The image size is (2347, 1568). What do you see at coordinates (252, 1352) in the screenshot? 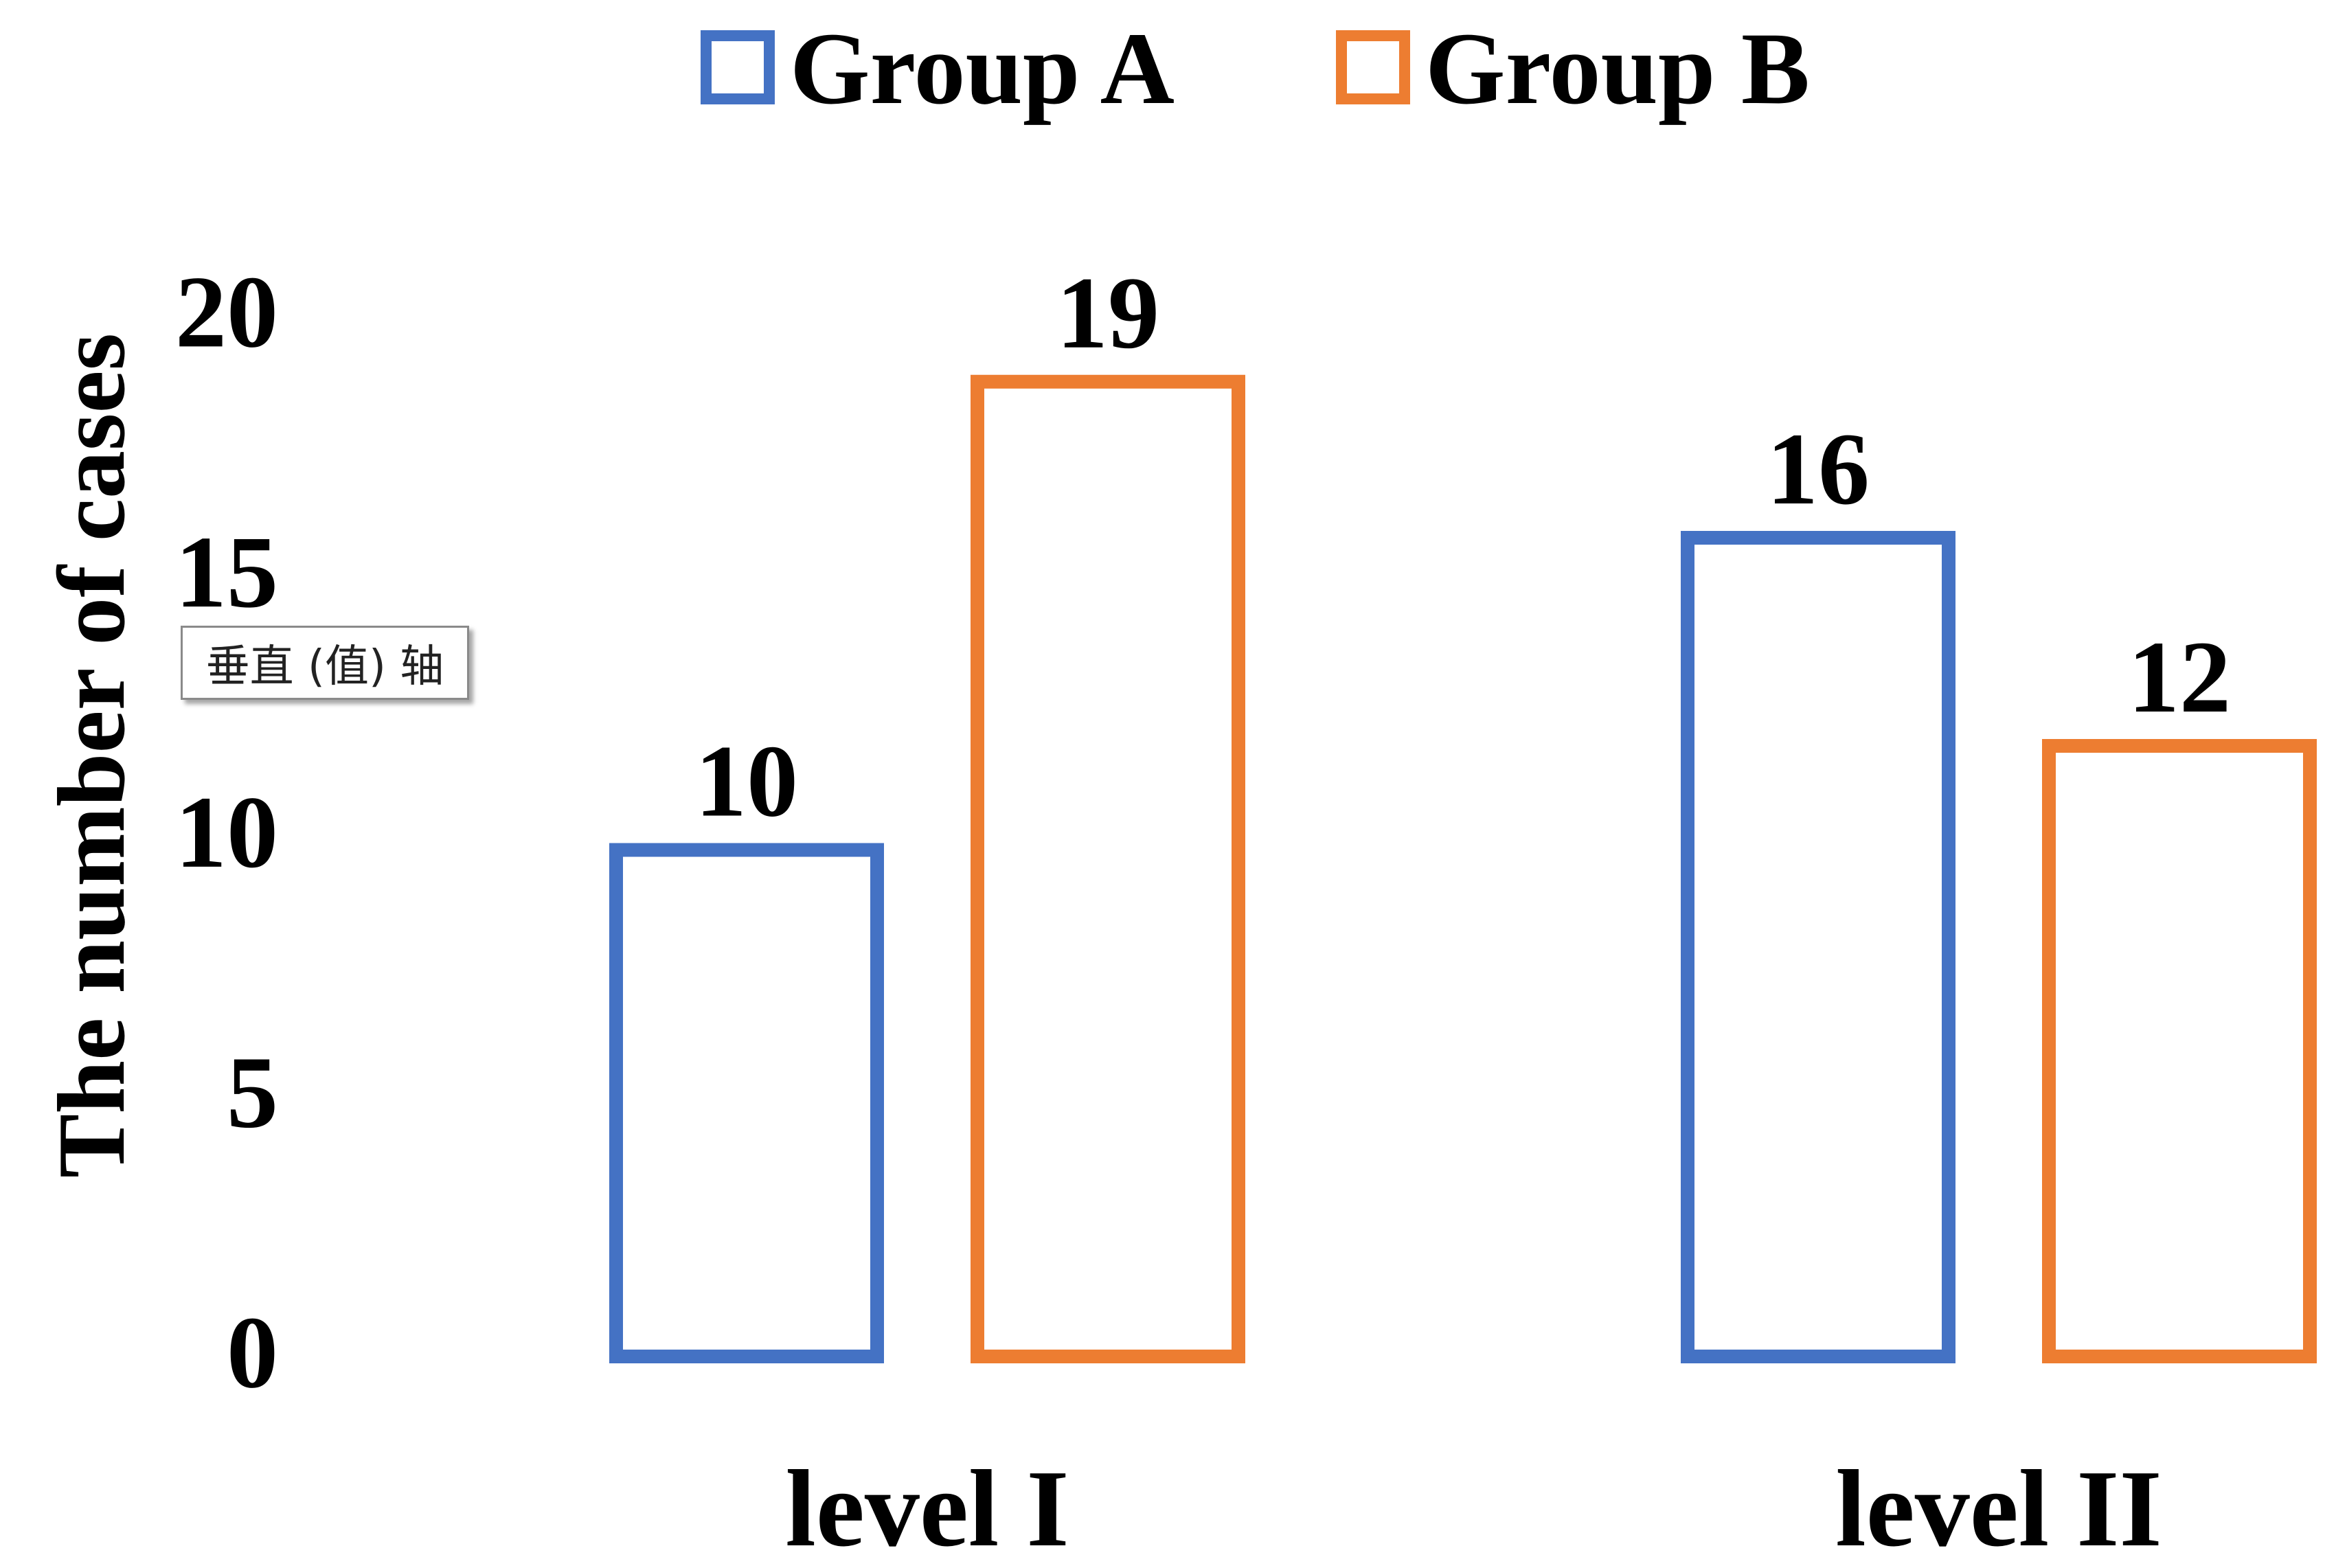
I see `y-tick-label: 0` at bounding box center [252, 1352].